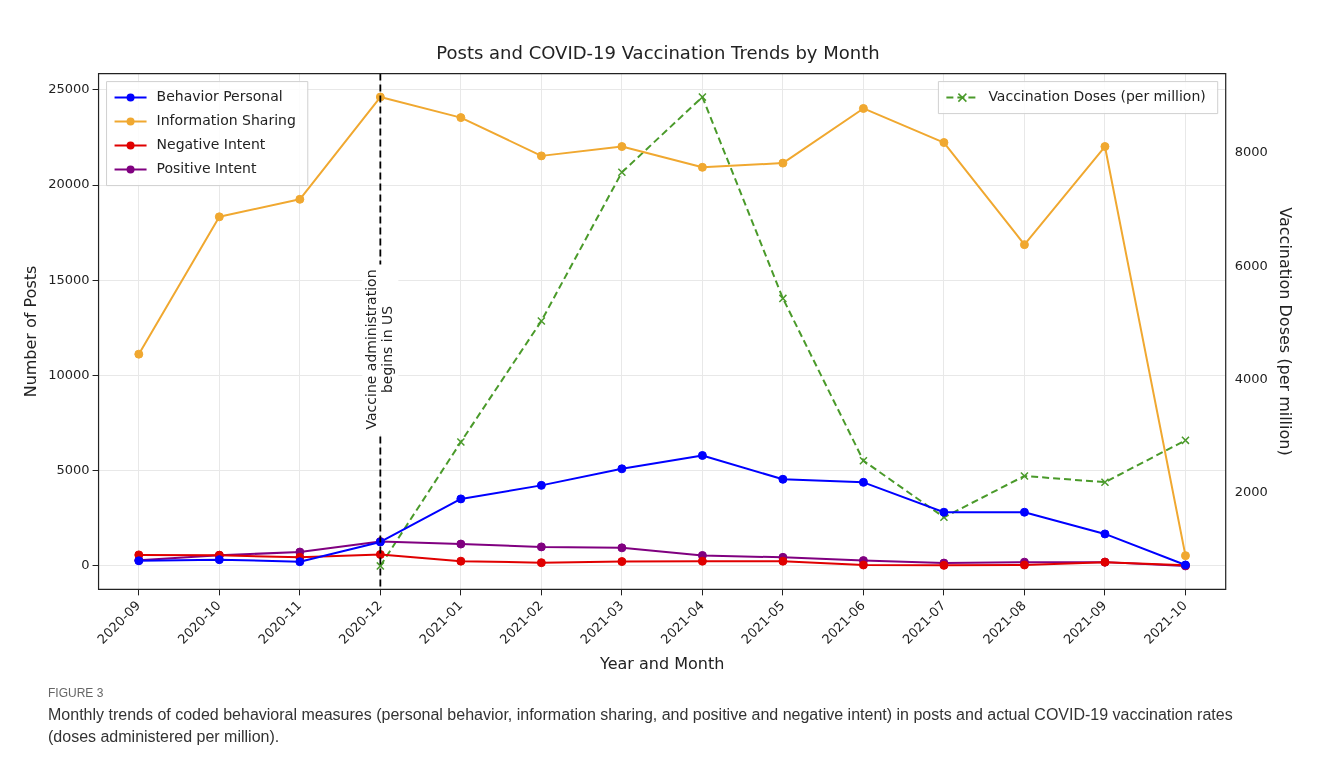  What do you see at coordinates (69, 279) in the screenshot?
I see `y-tick-label: 15000` at bounding box center [69, 279].